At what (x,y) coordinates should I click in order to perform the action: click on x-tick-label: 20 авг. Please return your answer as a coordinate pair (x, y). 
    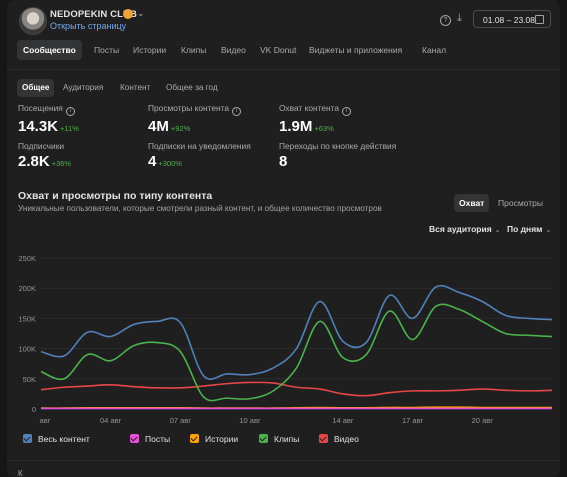
    Looking at the image, I should click on (483, 420).